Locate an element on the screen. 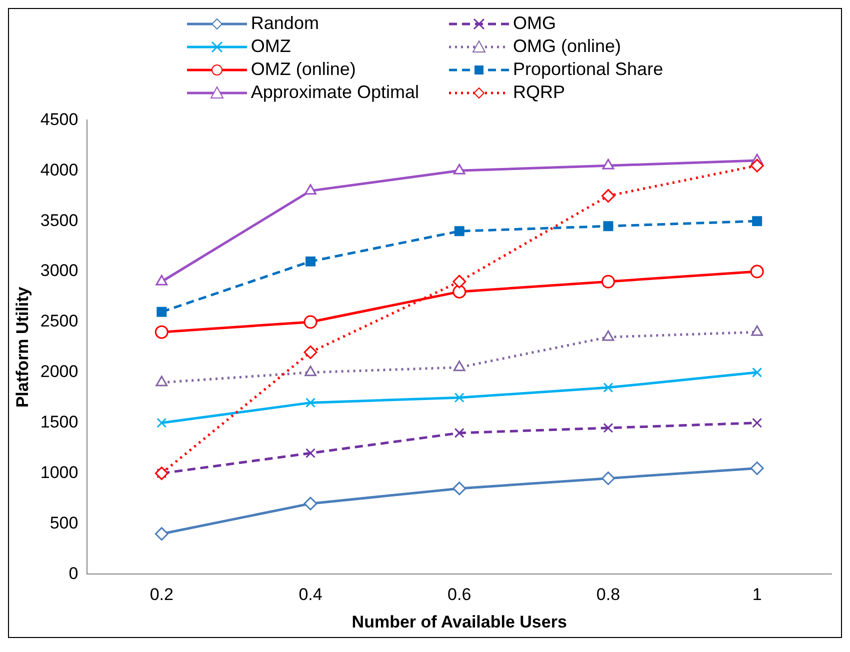 This screenshot has width=850, height=652. x-tick-label: 0.4 is located at coordinates (310, 594).